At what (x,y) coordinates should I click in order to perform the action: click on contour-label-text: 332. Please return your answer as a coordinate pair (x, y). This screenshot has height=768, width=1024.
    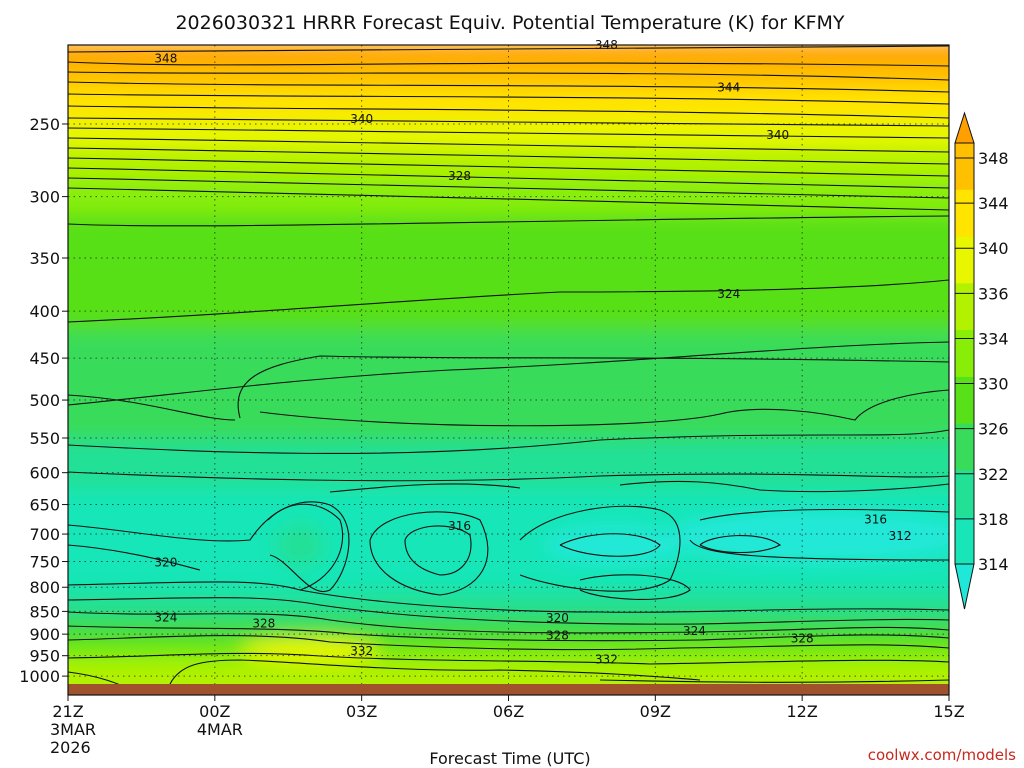
    Looking at the image, I should click on (361, 651).